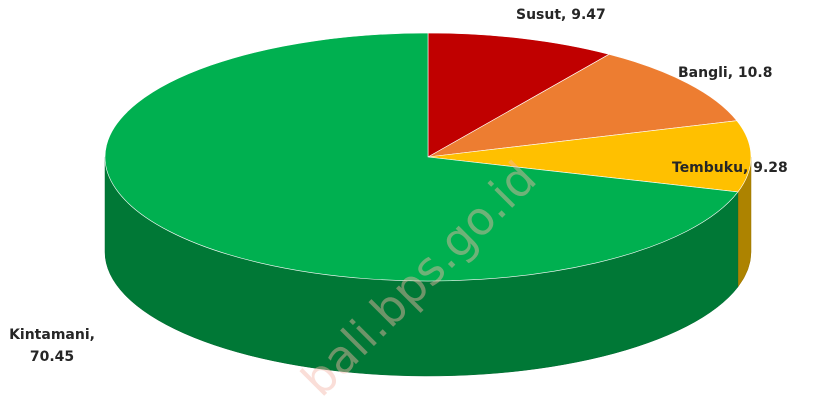 The height and width of the screenshot is (415, 832). Describe the element at coordinates (730, 168) in the screenshot. I see `data-label: Tembuku, 9.28` at that location.